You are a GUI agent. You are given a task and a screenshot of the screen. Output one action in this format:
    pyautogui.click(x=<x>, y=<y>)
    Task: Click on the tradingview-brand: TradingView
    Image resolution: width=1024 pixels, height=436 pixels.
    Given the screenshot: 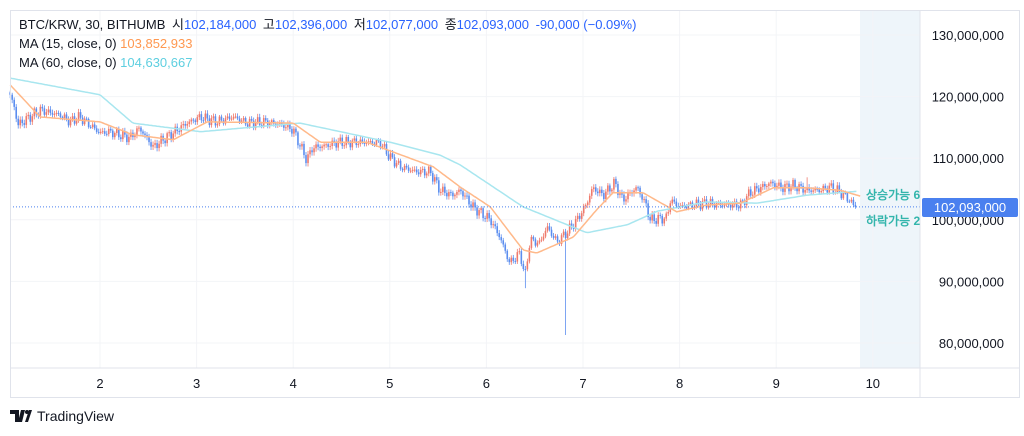 What is the action you would take?
    pyautogui.click(x=76, y=416)
    